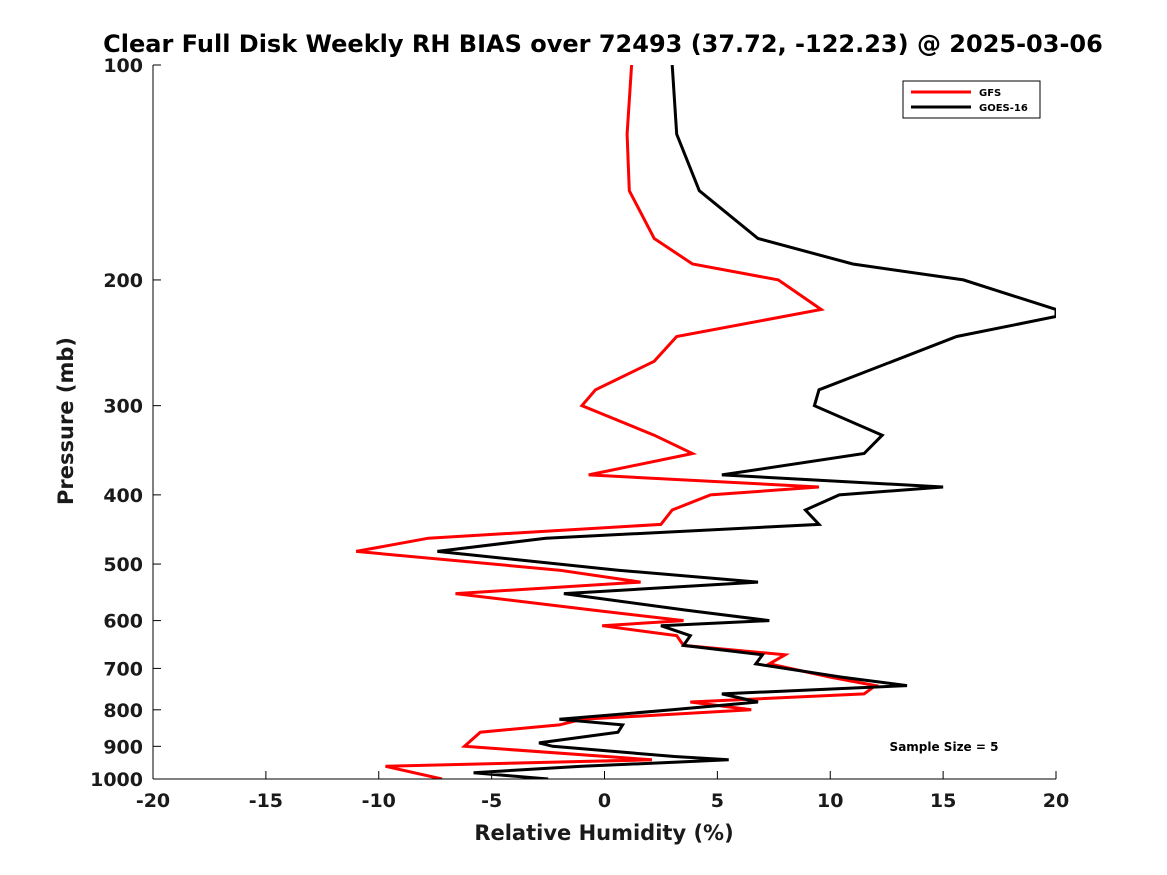  What do you see at coordinates (830, 801) in the screenshot?
I see `x-tick-label: 10` at bounding box center [830, 801].